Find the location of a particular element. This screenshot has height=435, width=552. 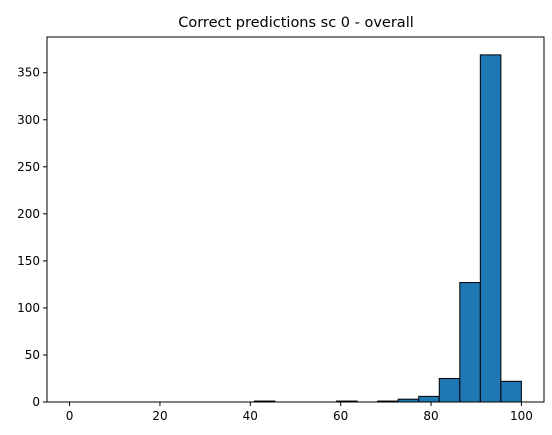

y-tick-label: 0 is located at coordinates (36, 402).